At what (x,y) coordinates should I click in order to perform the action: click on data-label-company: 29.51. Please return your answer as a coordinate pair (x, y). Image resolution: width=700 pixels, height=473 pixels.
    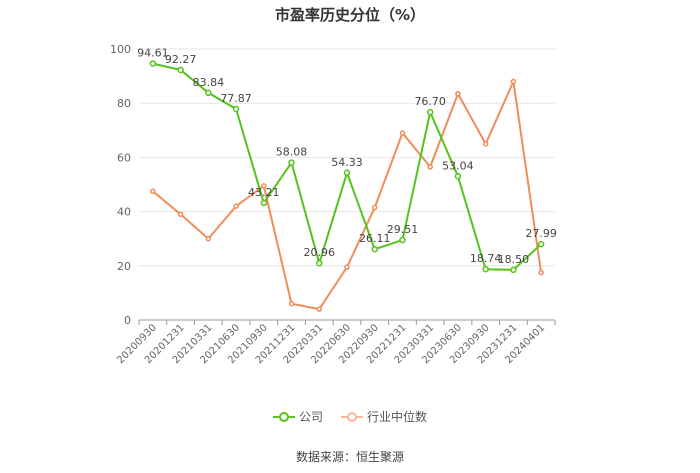
    Looking at the image, I should click on (403, 229).